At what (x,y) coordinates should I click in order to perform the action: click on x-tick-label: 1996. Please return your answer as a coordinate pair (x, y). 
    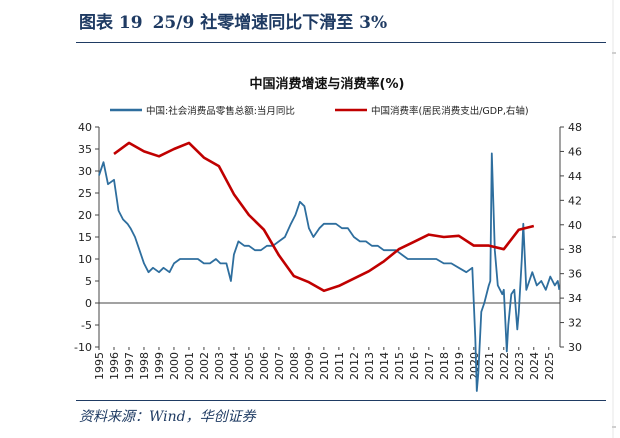
    Looking at the image, I should click on (114, 366).